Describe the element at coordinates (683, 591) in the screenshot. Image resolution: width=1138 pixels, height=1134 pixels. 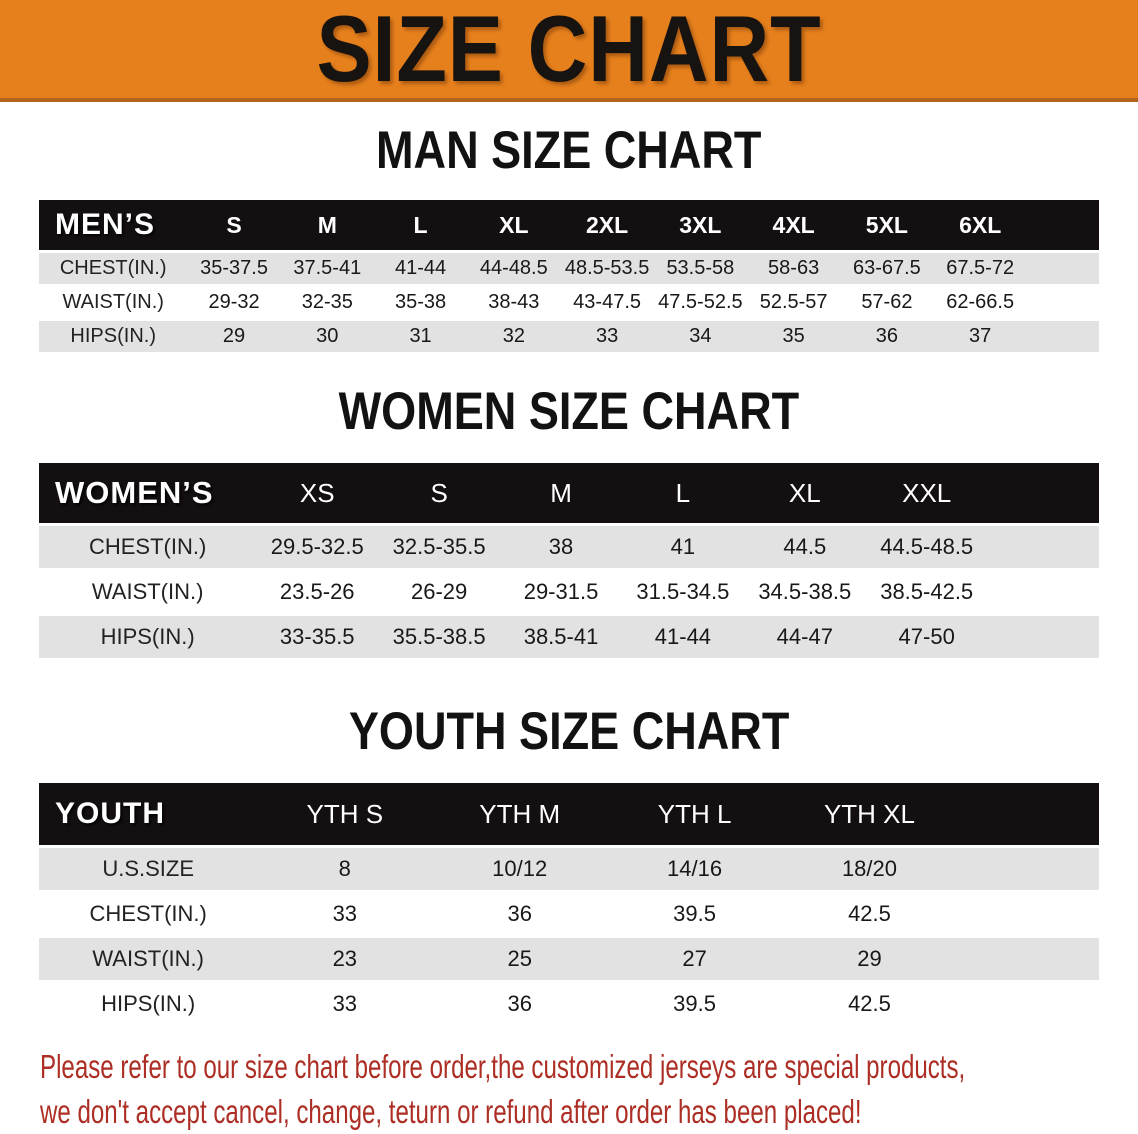
I see `size-value-cell: 31.5-34.5` at that location.